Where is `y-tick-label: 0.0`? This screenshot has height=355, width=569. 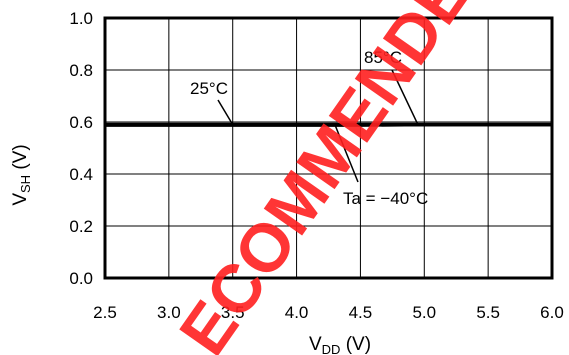
y-tick-label: 0.0 is located at coordinates (81, 278).